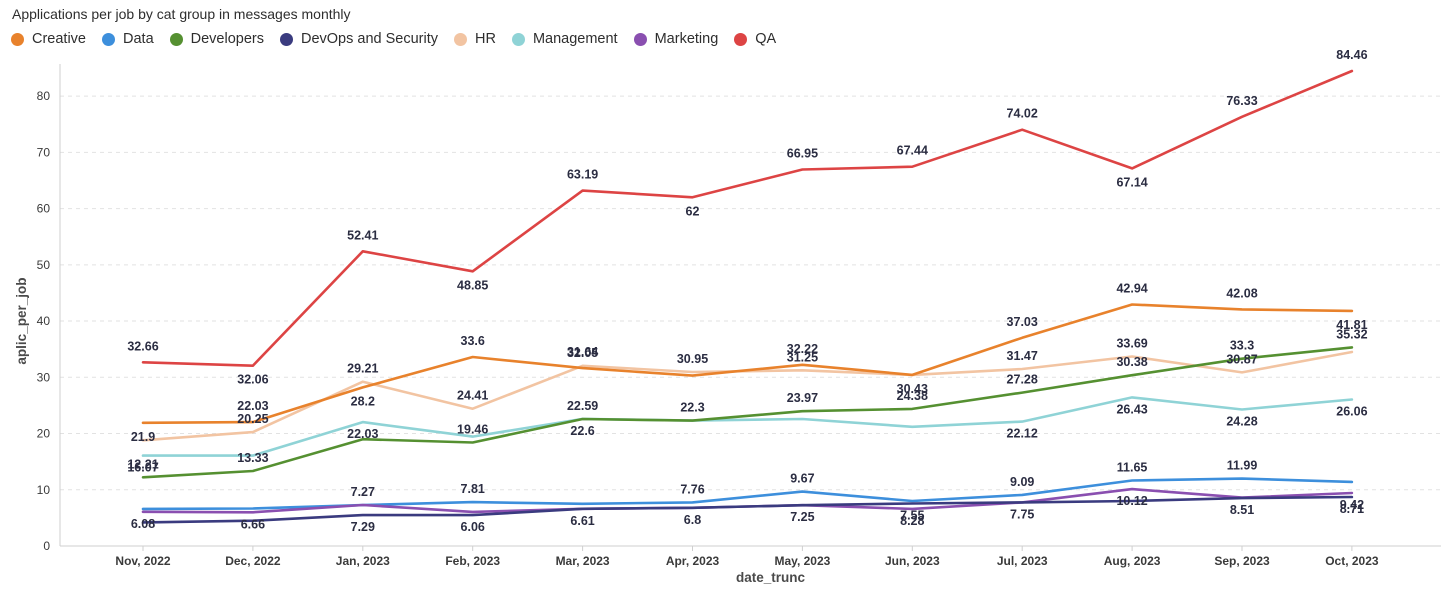  I want to click on data-label-marketing: 8.28, so click(912, 521).